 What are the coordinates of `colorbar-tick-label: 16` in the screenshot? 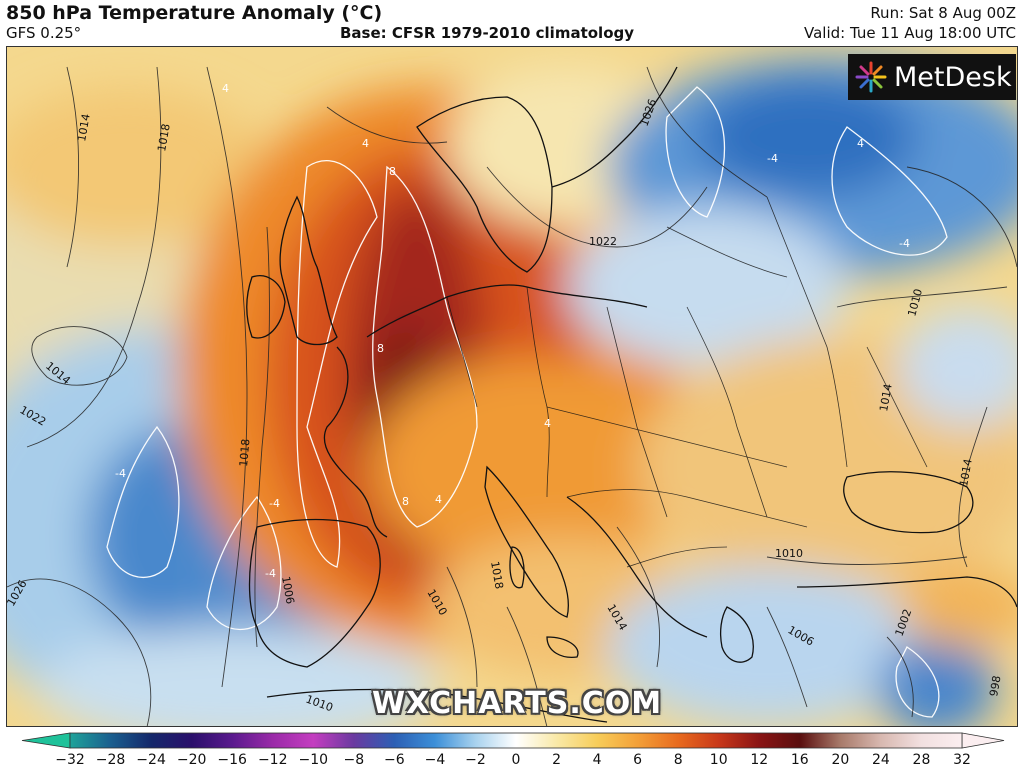 It's located at (799, 760).